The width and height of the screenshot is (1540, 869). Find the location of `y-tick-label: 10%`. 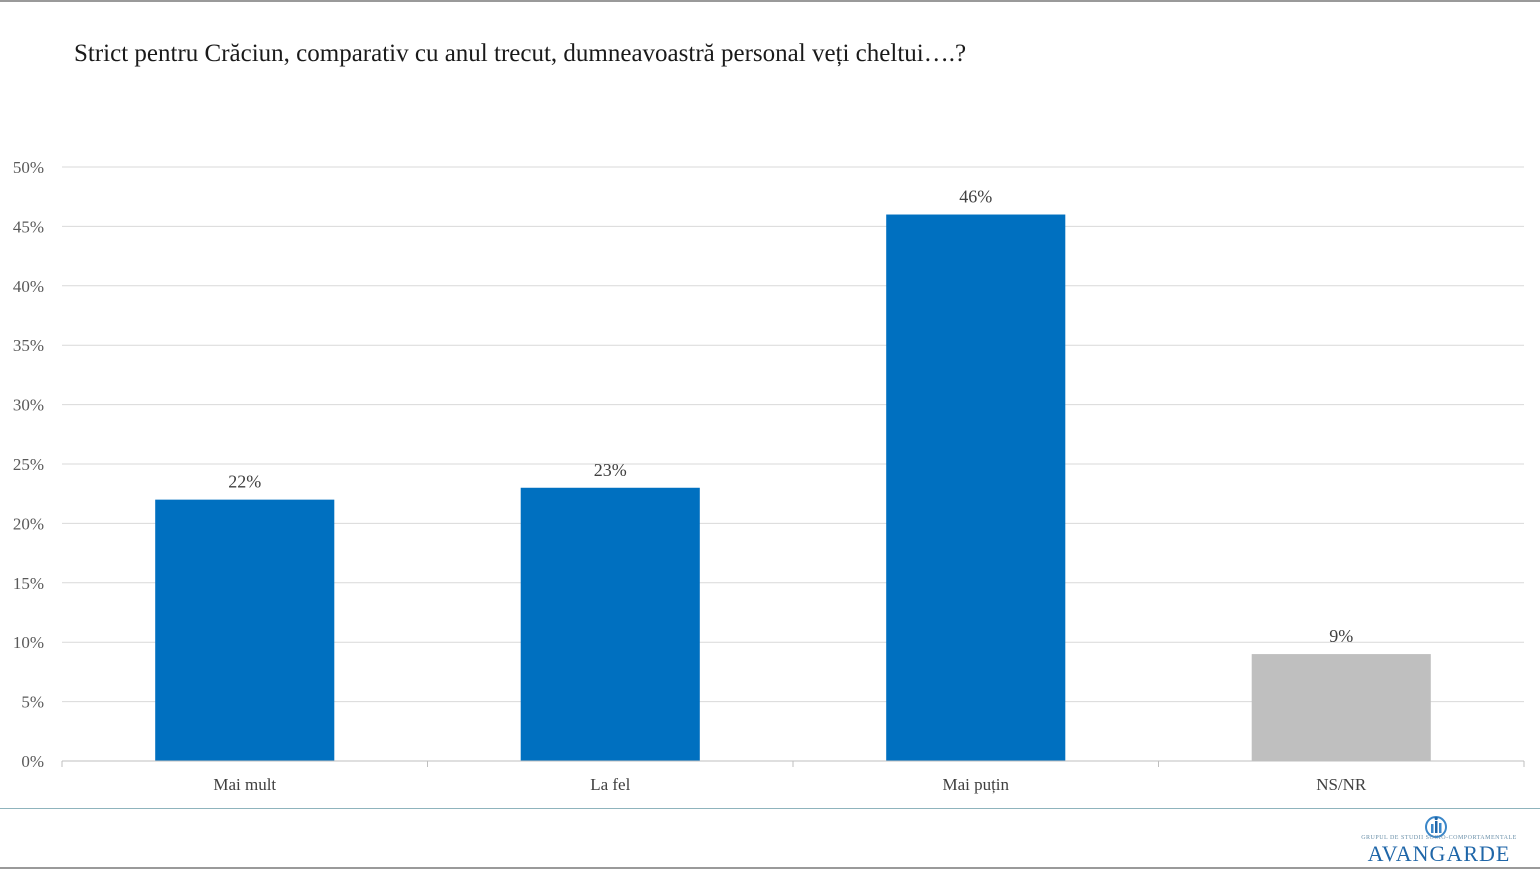

y-tick-label: 10% is located at coordinates (28, 642).